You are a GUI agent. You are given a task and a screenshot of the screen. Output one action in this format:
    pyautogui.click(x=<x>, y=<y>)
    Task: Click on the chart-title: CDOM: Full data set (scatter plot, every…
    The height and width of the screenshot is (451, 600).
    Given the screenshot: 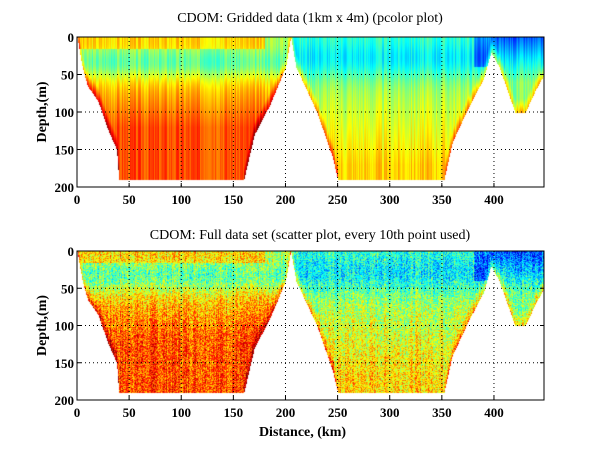 What is the action you would take?
    pyautogui.click(x=310, y=235)
    